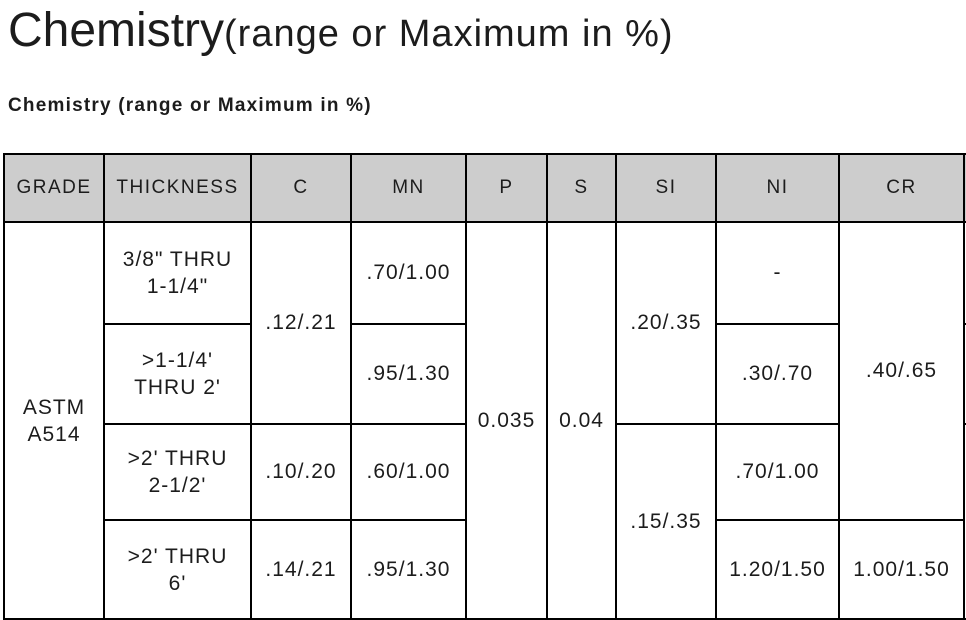  What do you see at coordinates (666, 521) in the screenshot?
I see `cell-si-rows-3-4: .15/.35` at bounding box center [666, 521].